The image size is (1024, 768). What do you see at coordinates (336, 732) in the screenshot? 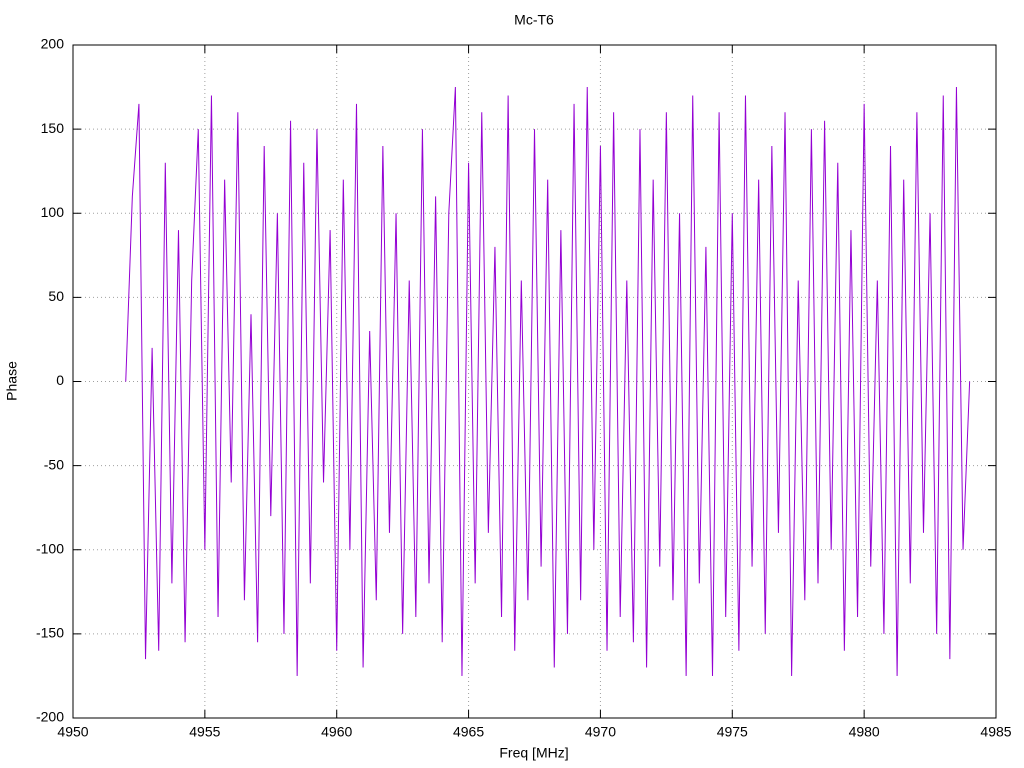
I see `x-tick-label: 4960` at bounding box center [336, 732].